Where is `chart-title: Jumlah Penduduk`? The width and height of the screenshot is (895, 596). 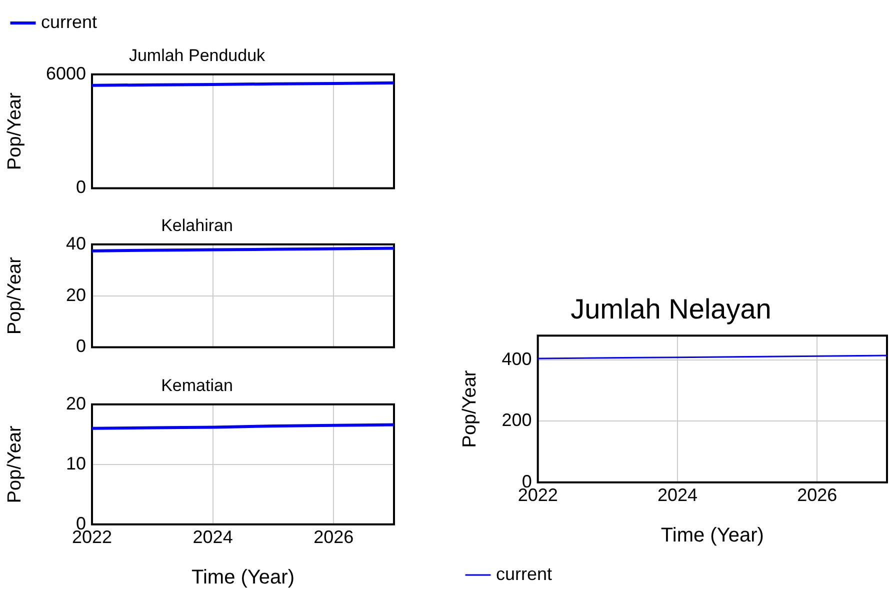 chart-title: Jumlah Penduduk is located at coordinates (197, 55).